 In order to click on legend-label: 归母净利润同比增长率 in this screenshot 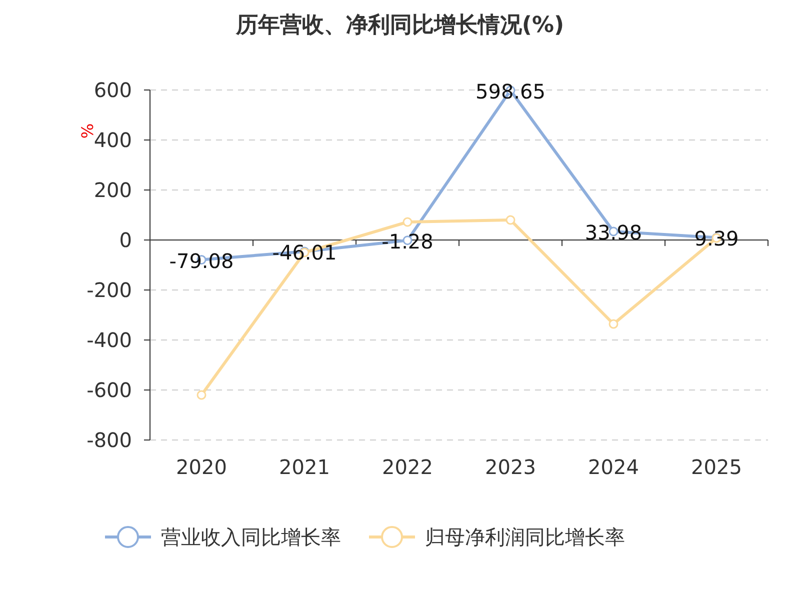, I will do `click(525, 537)`.